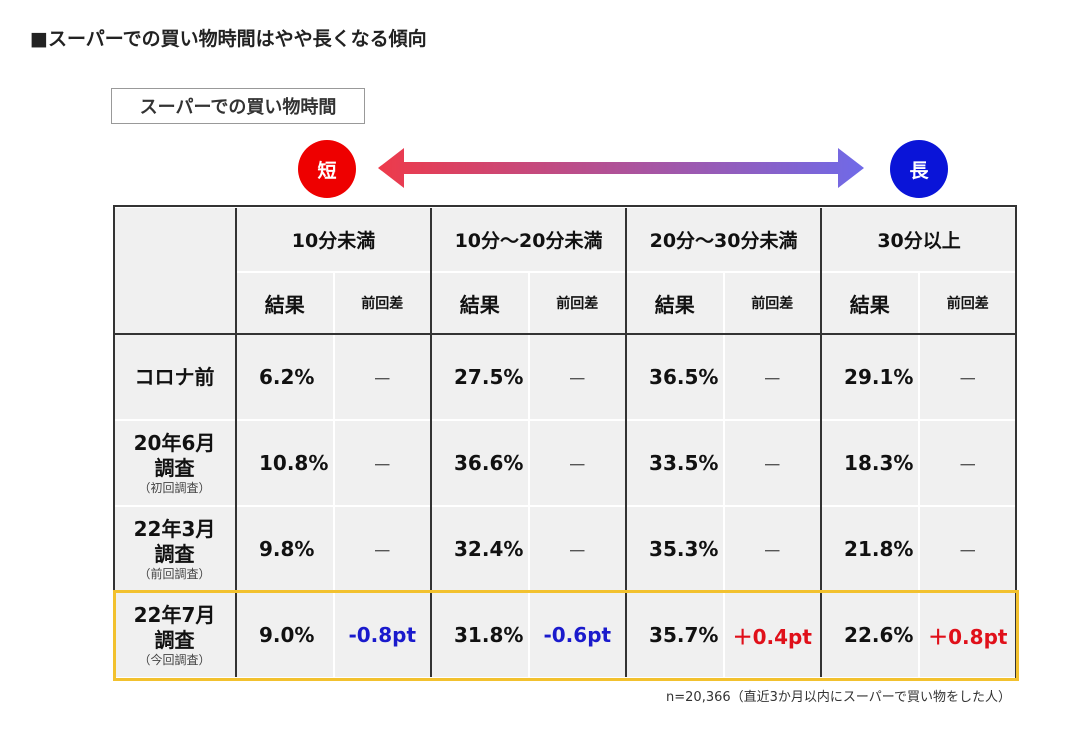  I want to click on row-label-text: 22年3月調査, so click(174, 541).